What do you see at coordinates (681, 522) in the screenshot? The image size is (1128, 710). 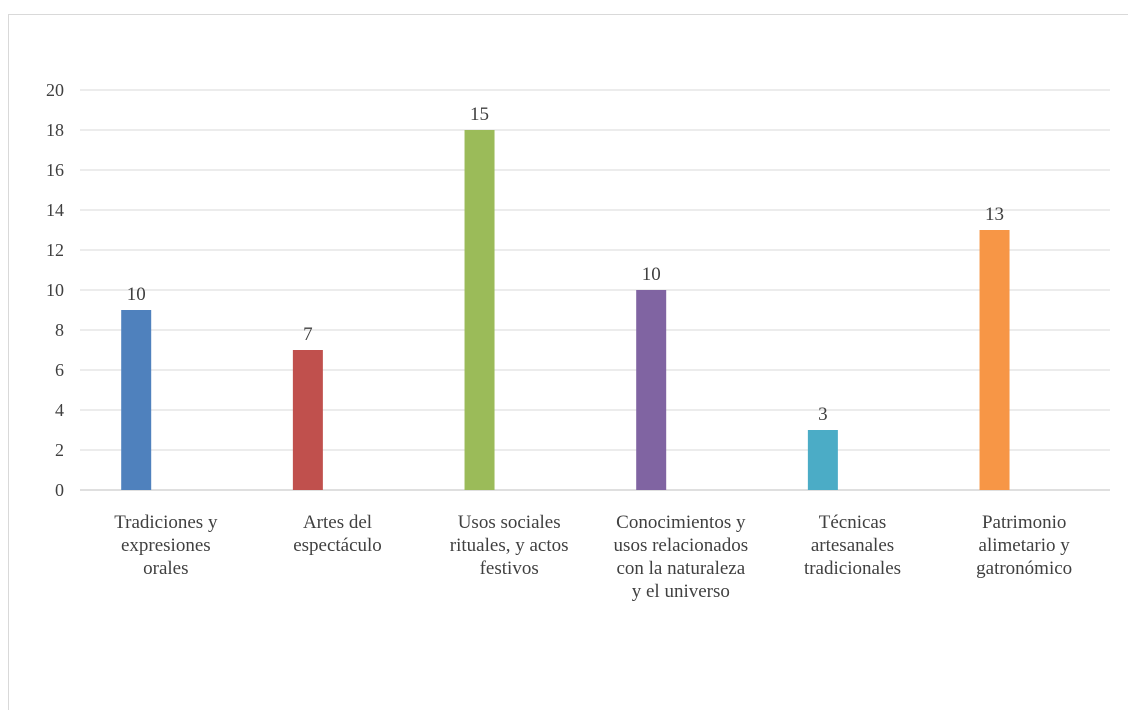 I see `category-label-line: Conocimientos y` at bounding box center [681, 522].